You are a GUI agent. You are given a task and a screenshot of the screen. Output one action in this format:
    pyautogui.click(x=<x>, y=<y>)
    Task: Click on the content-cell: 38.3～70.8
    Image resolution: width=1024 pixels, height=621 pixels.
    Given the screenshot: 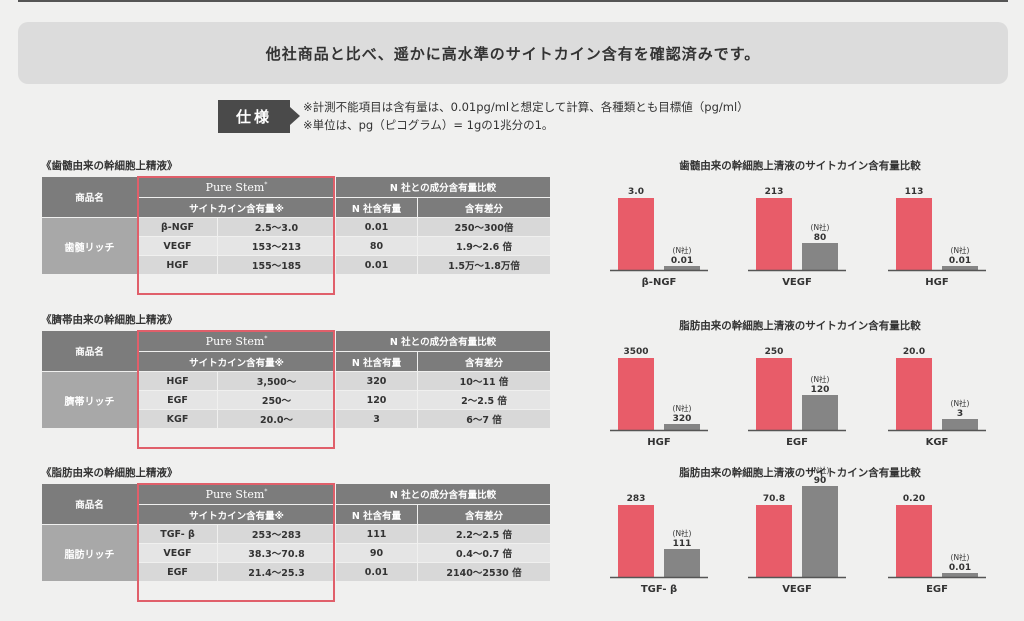 What is the action you would take?
    pyautogui.click(x=276, y=553)
    